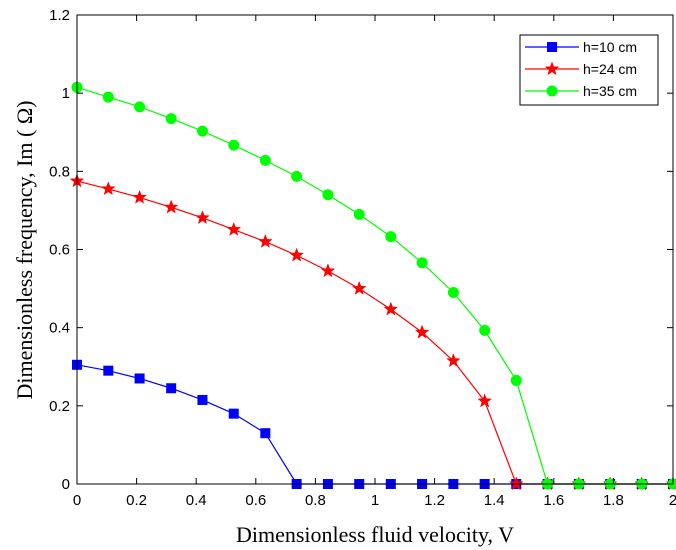 The image size is (676, 550). Describe the element at coordinates (77, 500) in the screenshot. I see `x-tick-label: 0` at that location.